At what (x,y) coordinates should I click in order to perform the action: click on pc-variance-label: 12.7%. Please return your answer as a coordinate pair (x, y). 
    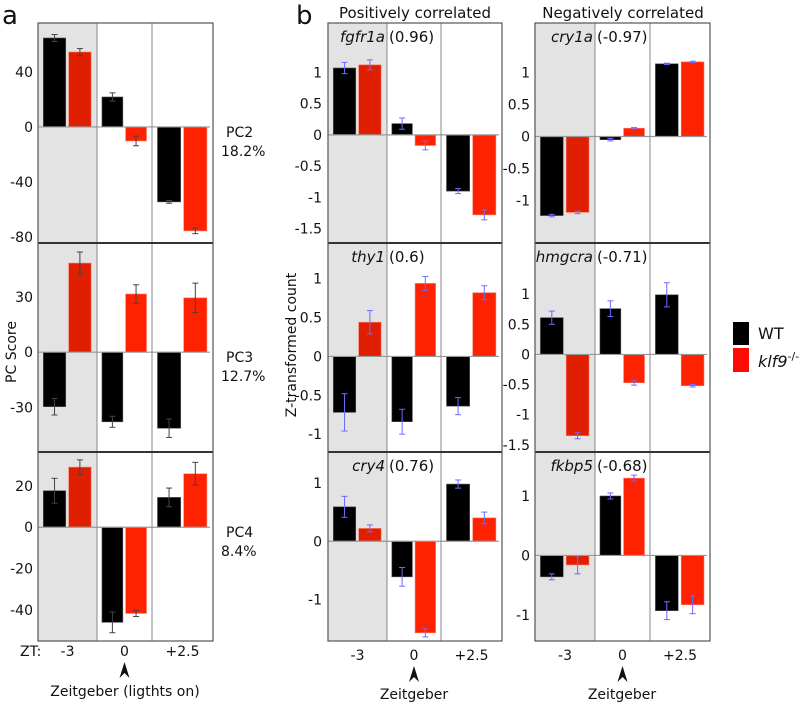
    Looking at the image, I should click on (243, 377).